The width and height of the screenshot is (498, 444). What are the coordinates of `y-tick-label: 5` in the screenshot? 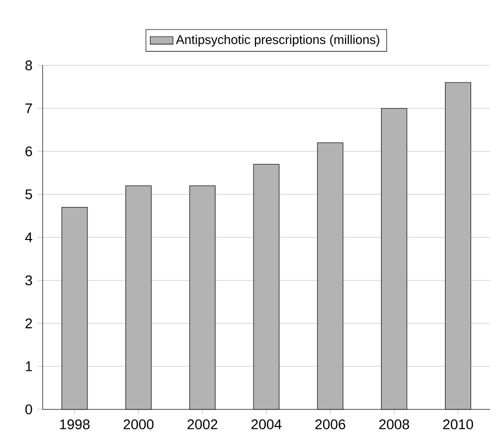 It's located at (28, 194).